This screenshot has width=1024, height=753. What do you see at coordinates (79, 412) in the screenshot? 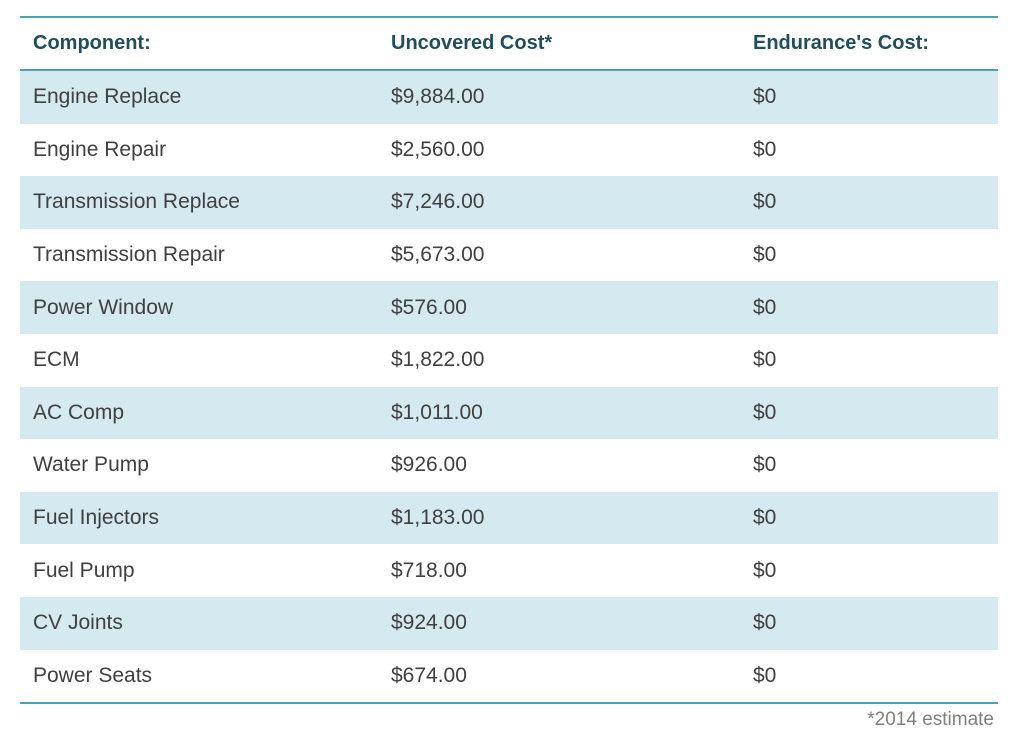
I see `component-cell: AC Comp` at bounding box center [79, 412].